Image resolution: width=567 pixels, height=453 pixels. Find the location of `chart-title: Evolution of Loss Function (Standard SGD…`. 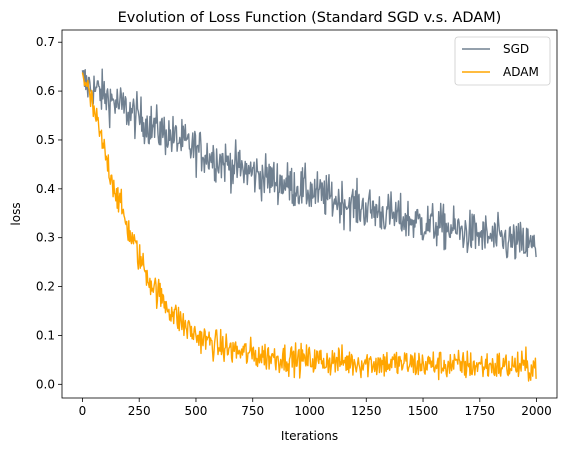

chart-title: Evolution of Loss Function (Standard SGD… is located at coordinates (310, 18).